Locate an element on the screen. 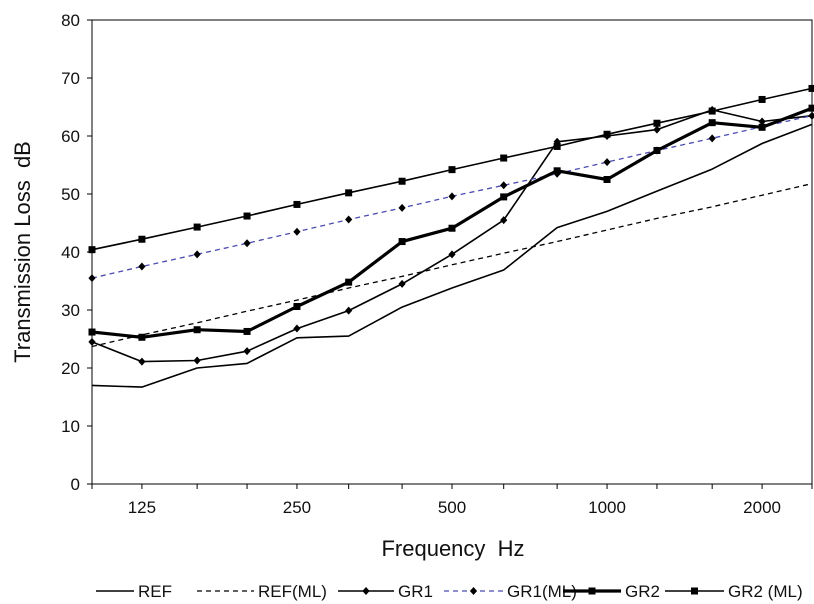 The image size is (814, 604). x-tick-label: 500 is located at coordinates (452, 507).